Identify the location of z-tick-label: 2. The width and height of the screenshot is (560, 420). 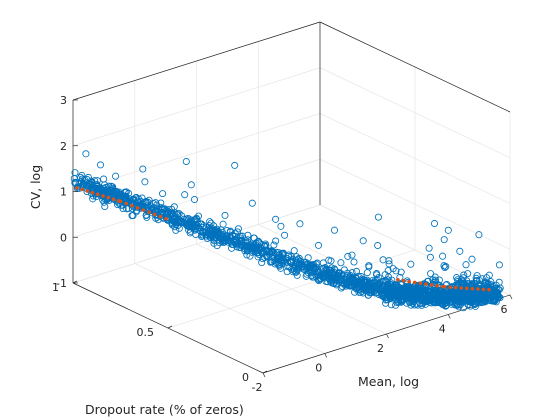
(63, 146).